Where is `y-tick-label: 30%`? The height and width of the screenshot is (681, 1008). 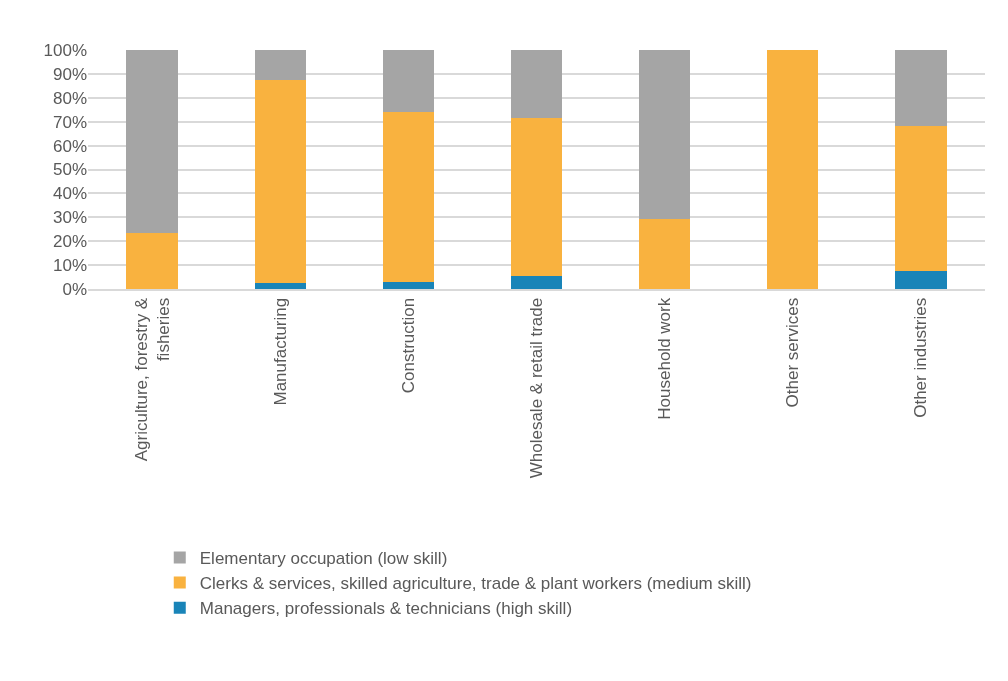
y-tick-label: 30% is located at coordinates (69, 218).